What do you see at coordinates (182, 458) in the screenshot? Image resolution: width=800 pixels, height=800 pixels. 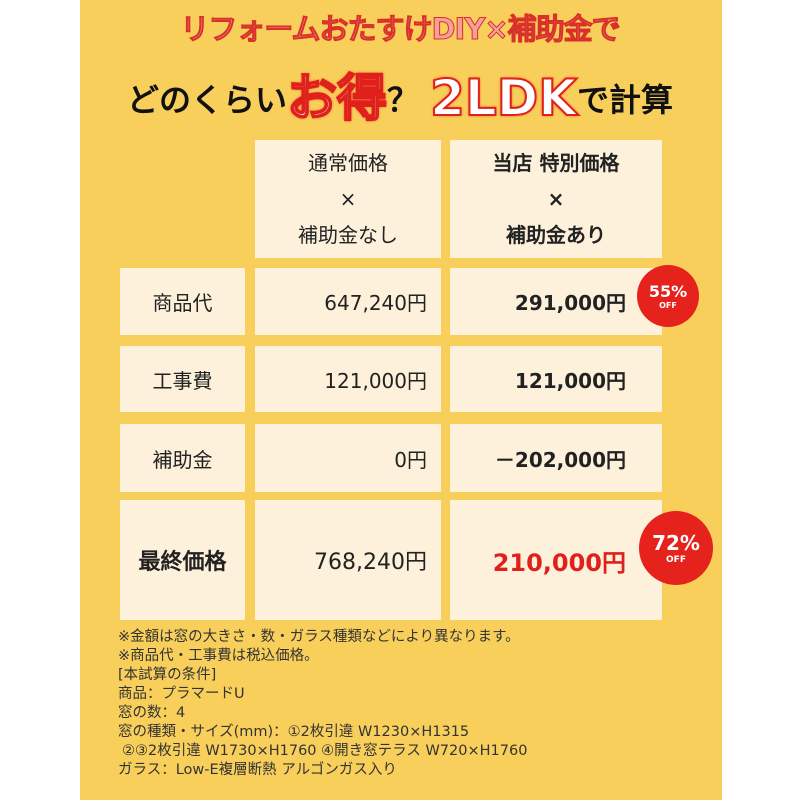 I see `row-label: 補助金` at bounding box center [182, 458].